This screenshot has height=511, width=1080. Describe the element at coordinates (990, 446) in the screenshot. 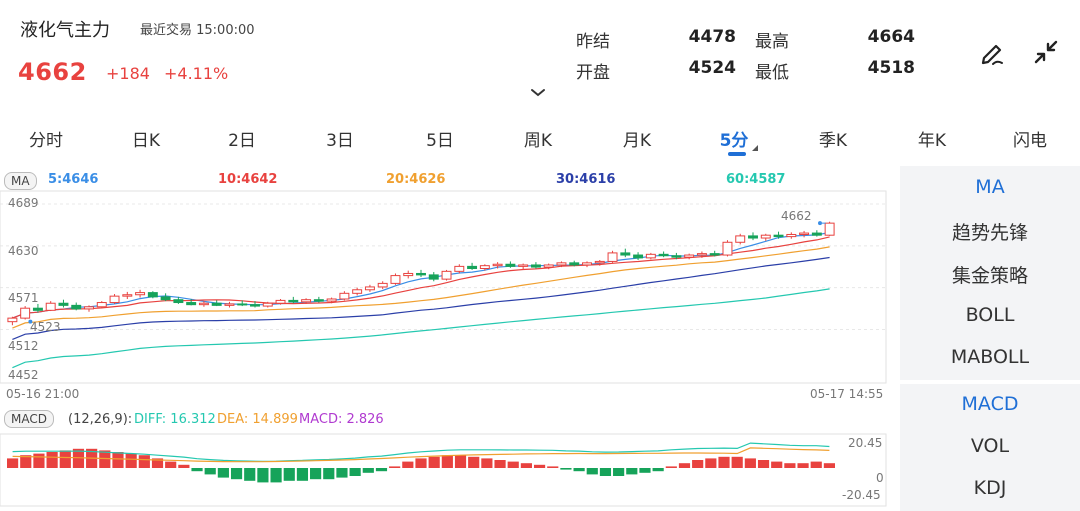

I see `indicator-vol: VOL` at that location.